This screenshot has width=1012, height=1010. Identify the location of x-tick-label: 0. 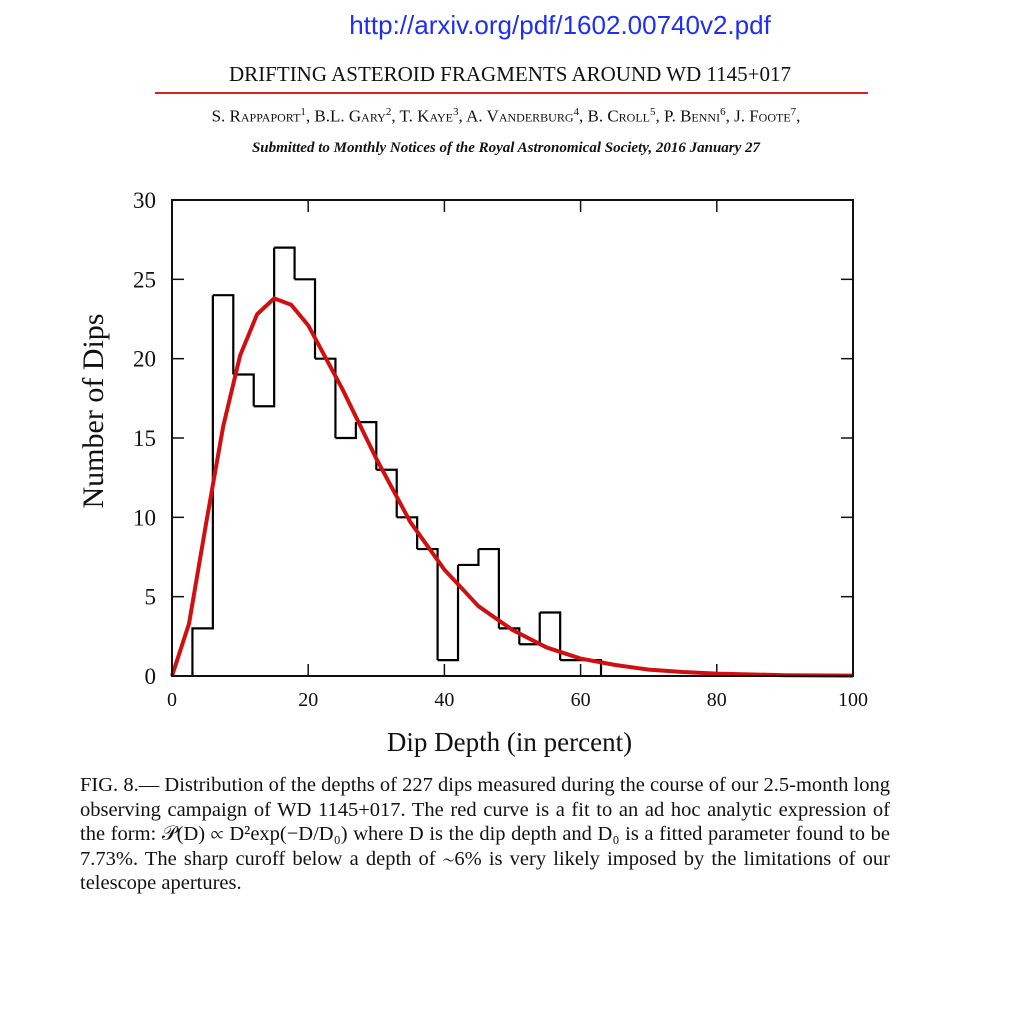
(172, 700).